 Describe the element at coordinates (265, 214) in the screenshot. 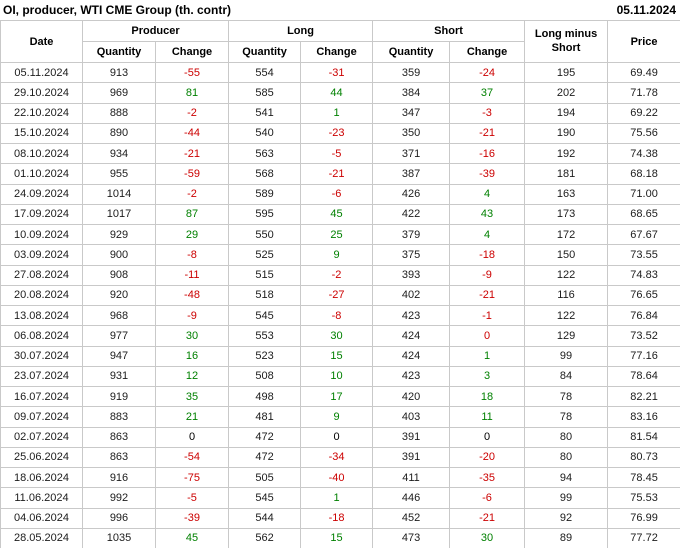

I see `long-quantity-cell: 595` at that location.